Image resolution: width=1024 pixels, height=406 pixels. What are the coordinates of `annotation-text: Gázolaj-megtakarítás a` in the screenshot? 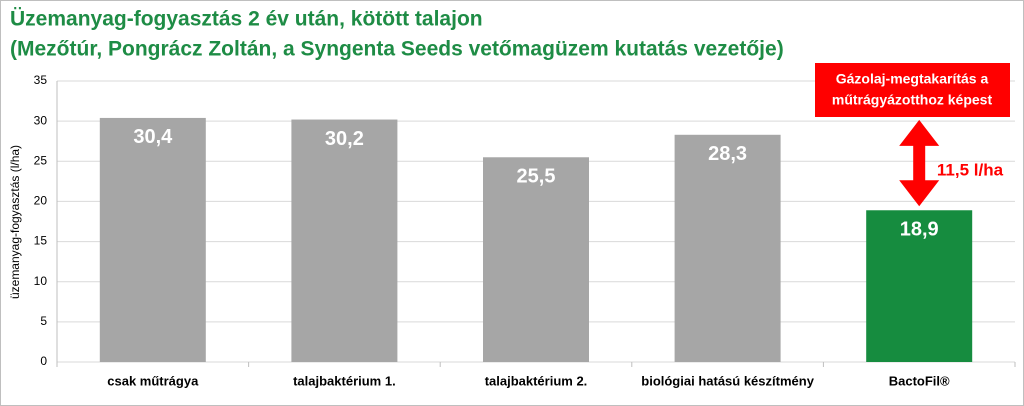 It's located at (912, 79).